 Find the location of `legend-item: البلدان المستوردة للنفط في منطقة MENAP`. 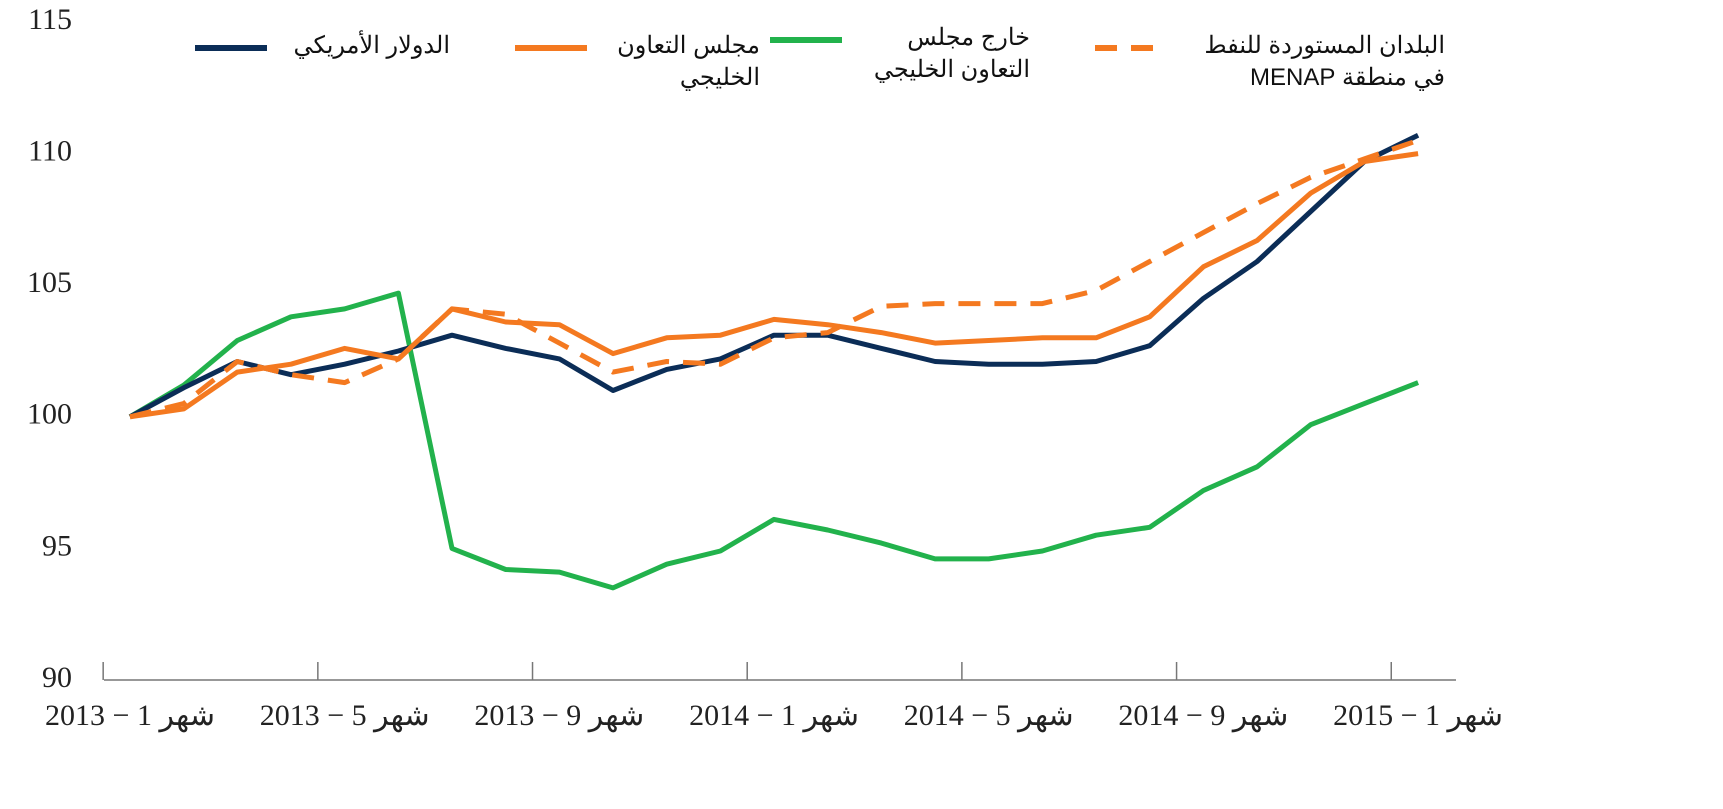

legend-item: البلدان المستوردة للنفط في منطقة MENAP is located at coordinates (1270, 62).